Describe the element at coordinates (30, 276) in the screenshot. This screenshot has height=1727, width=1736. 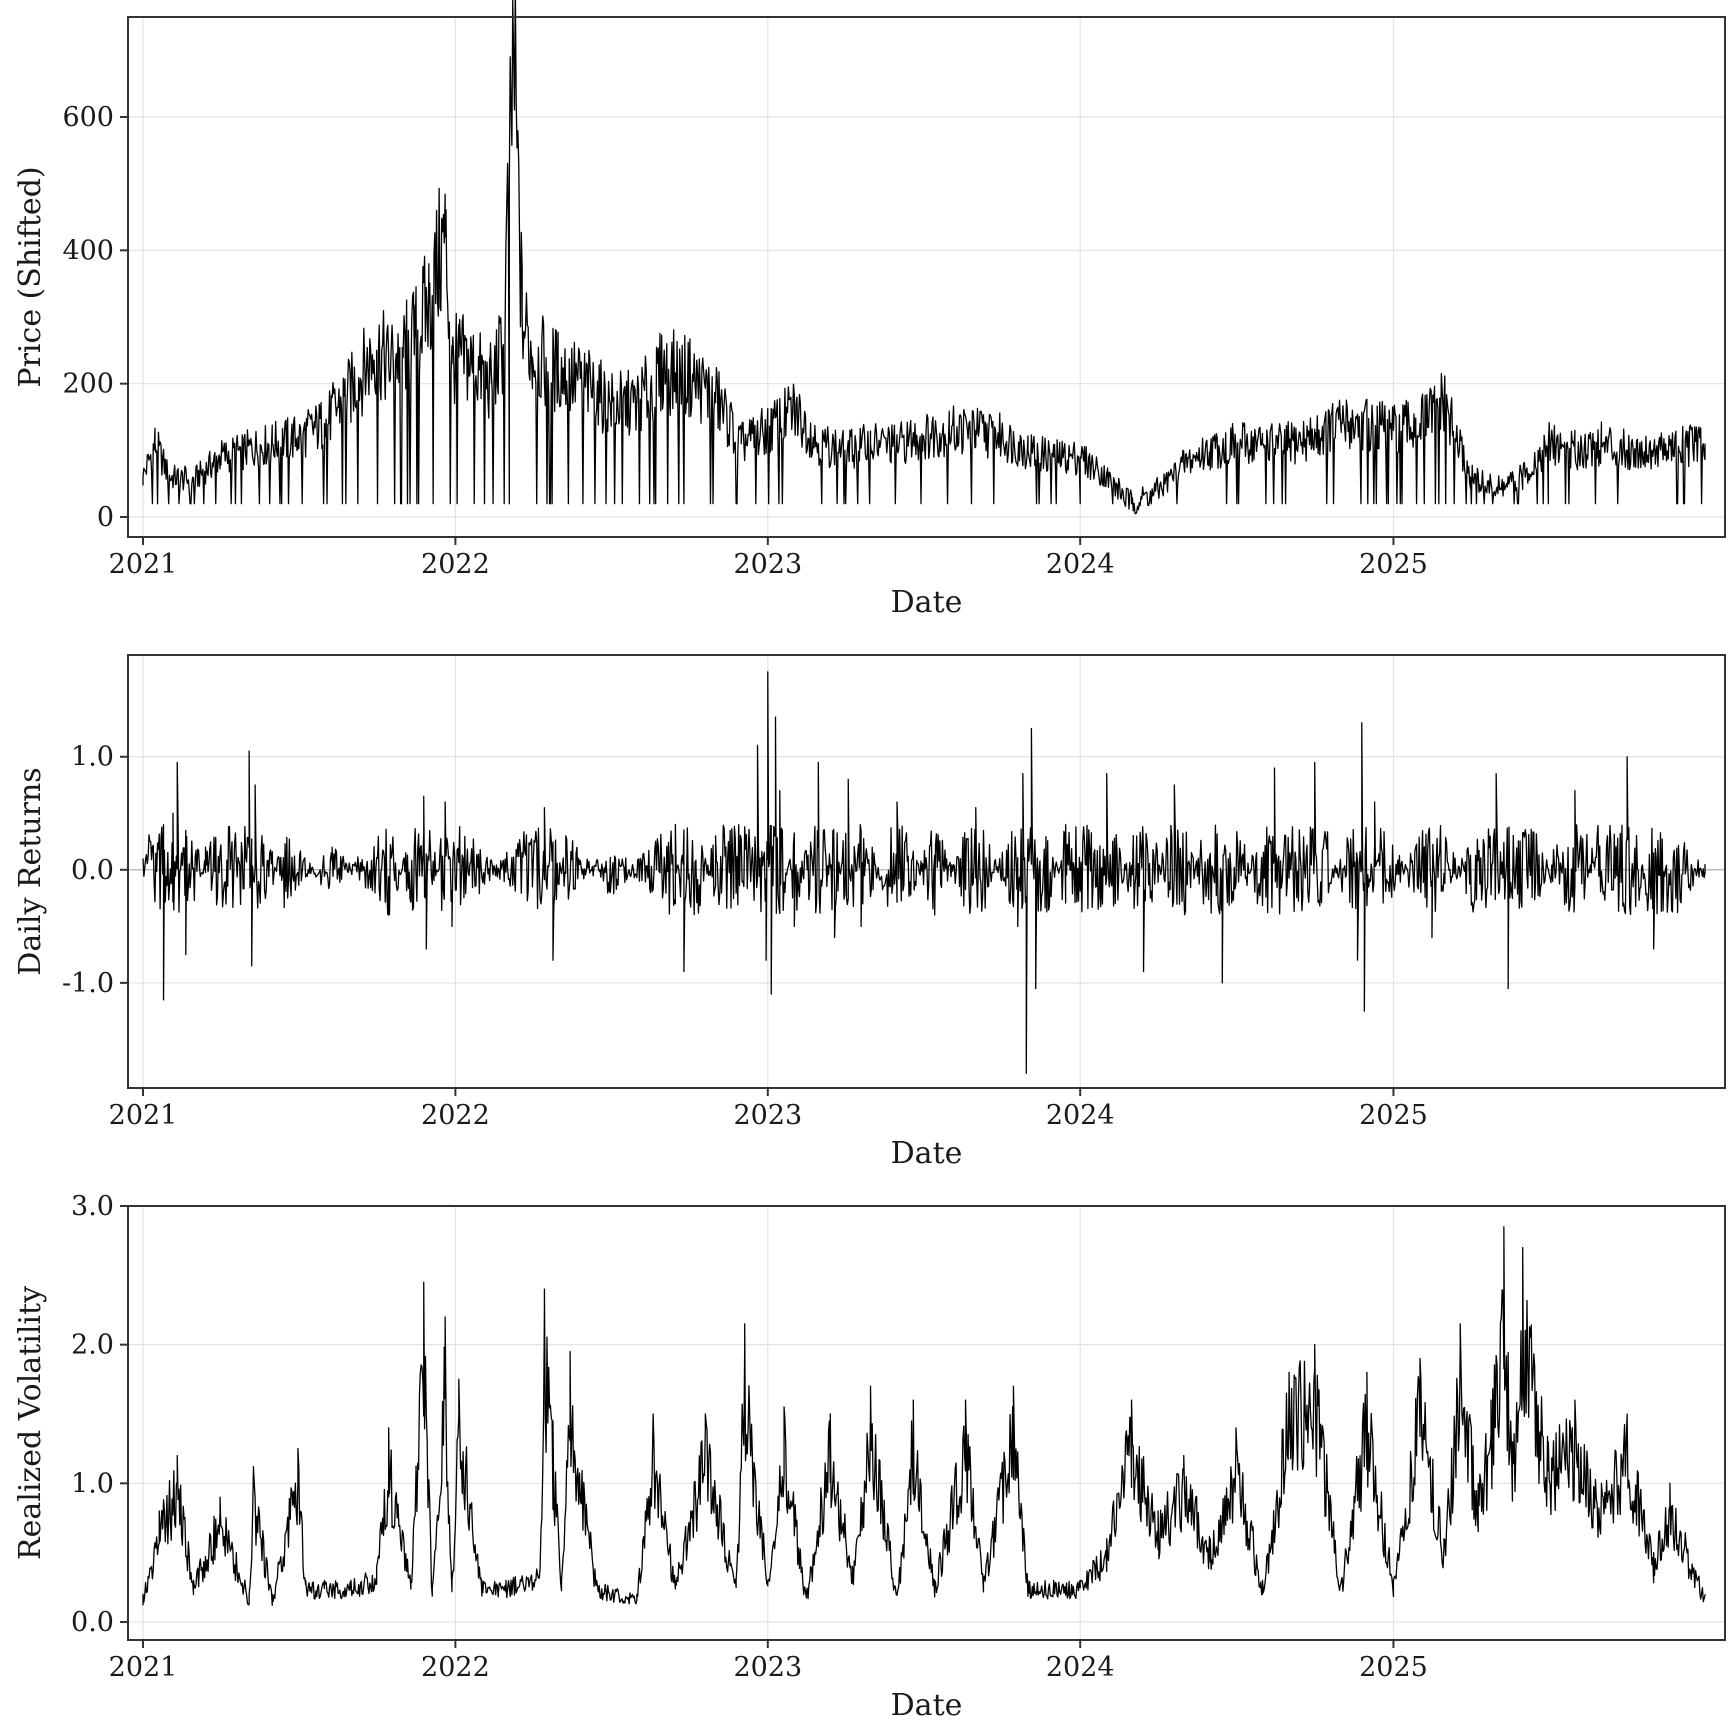
I see `y-axis-title: Price (Shifted)` at that location.